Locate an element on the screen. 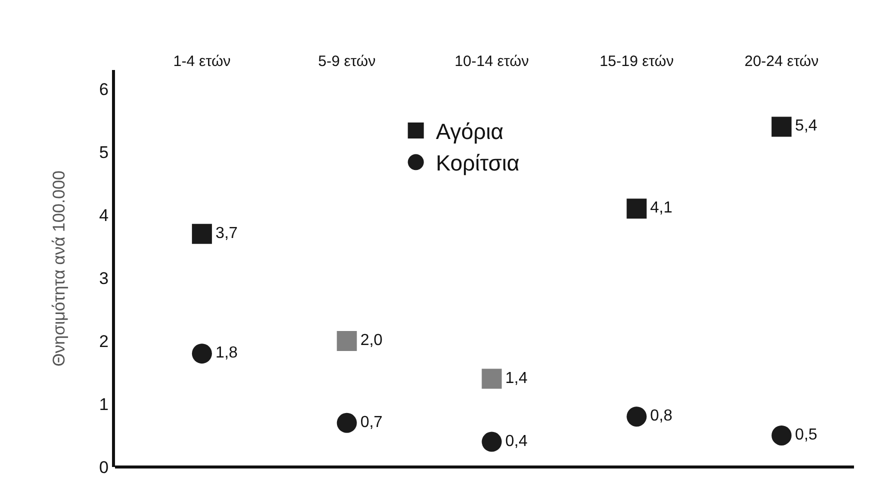  legend-label: Αγόρια is located at coordinates (470, 131).